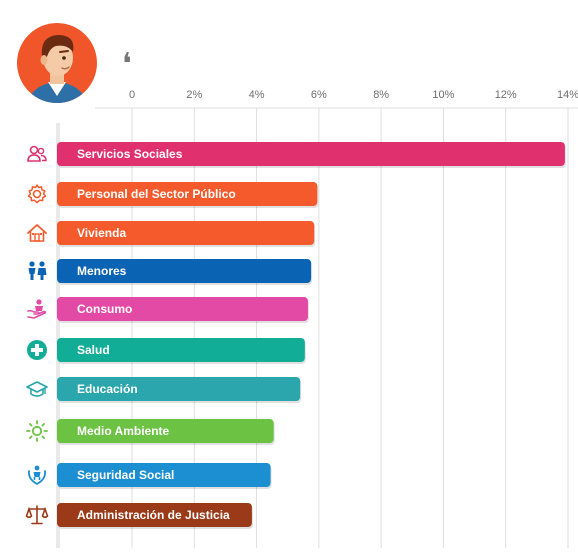 Image resolution: width=578 pixels, height=556 pixels. Describe the element at coordinates (107, 389) in the screenshot. I see `bar-label: Educación` at that location.